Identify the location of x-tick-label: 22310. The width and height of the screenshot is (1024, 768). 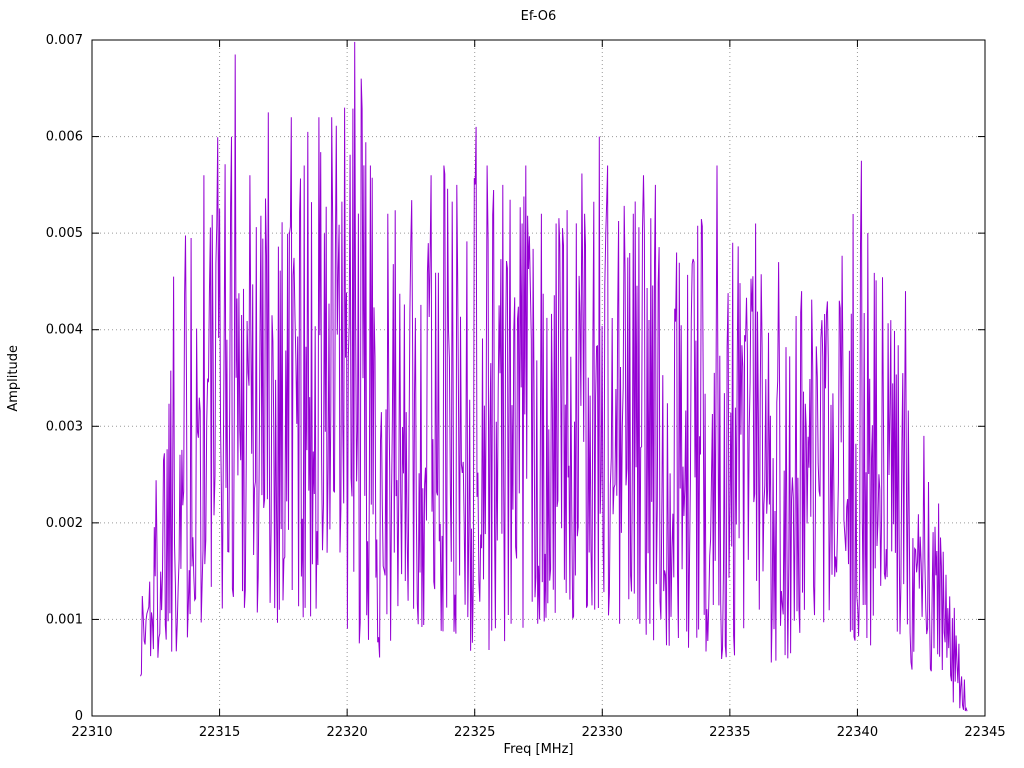
(91, 732).